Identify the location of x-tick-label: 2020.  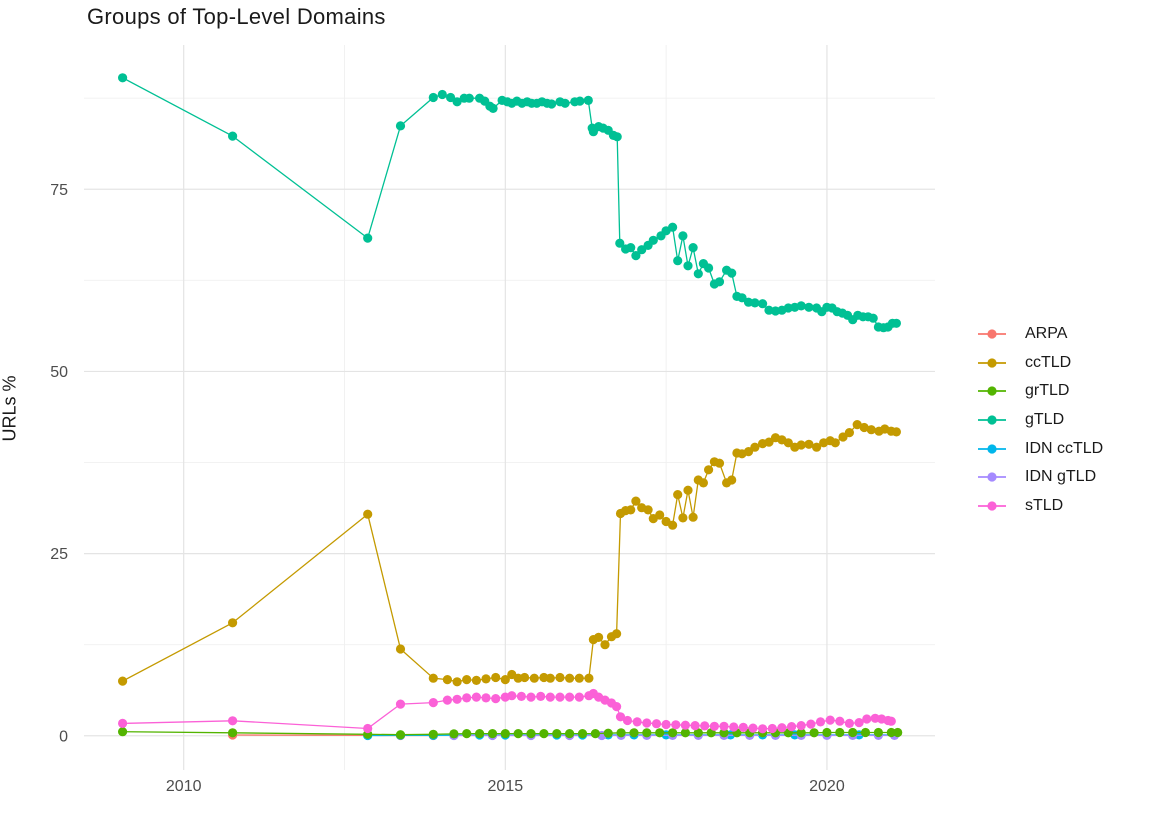
(827, 786).